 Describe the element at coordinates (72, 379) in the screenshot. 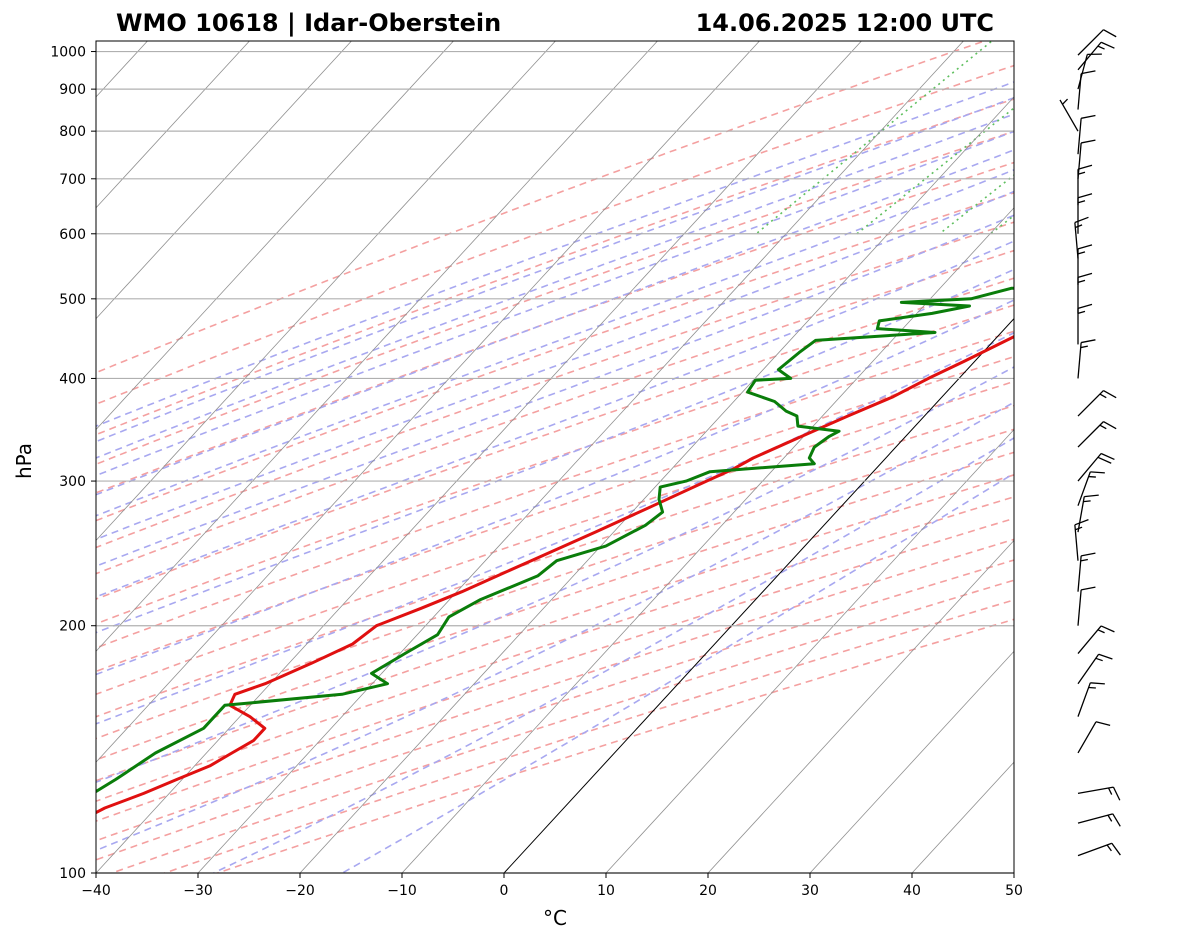

I see `y-tick-label: 400` at that location.